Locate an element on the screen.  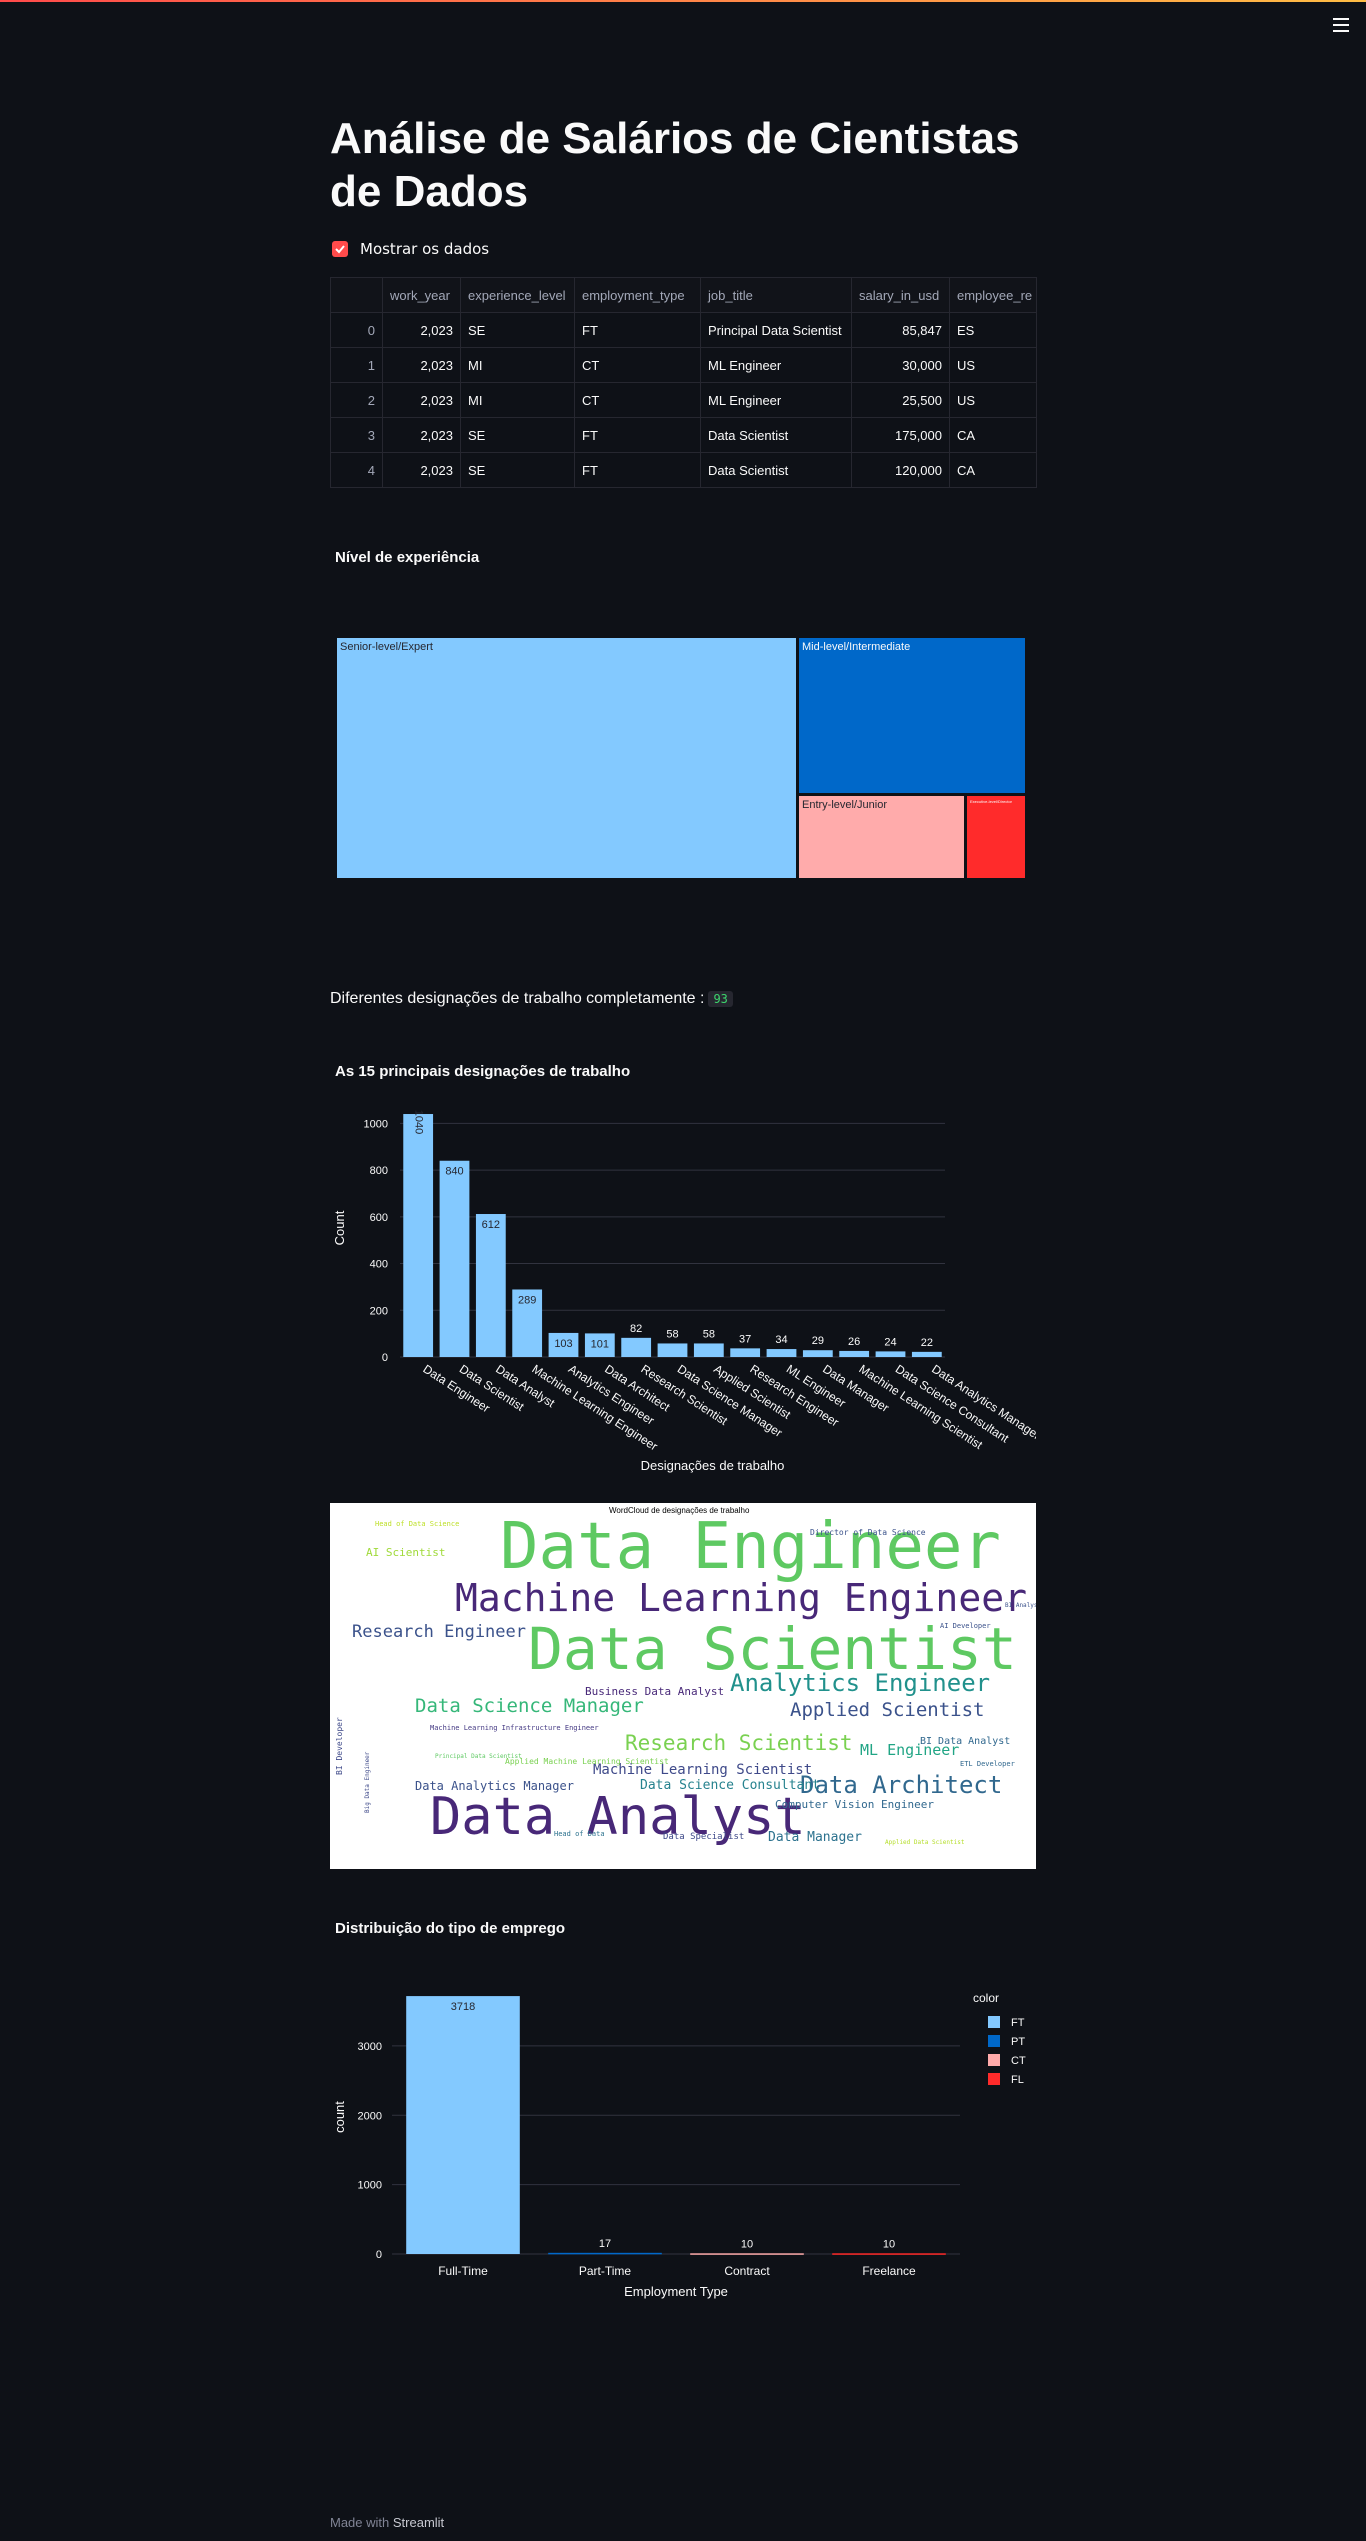
column-header: employment_type is located at coordinates (637, 295).